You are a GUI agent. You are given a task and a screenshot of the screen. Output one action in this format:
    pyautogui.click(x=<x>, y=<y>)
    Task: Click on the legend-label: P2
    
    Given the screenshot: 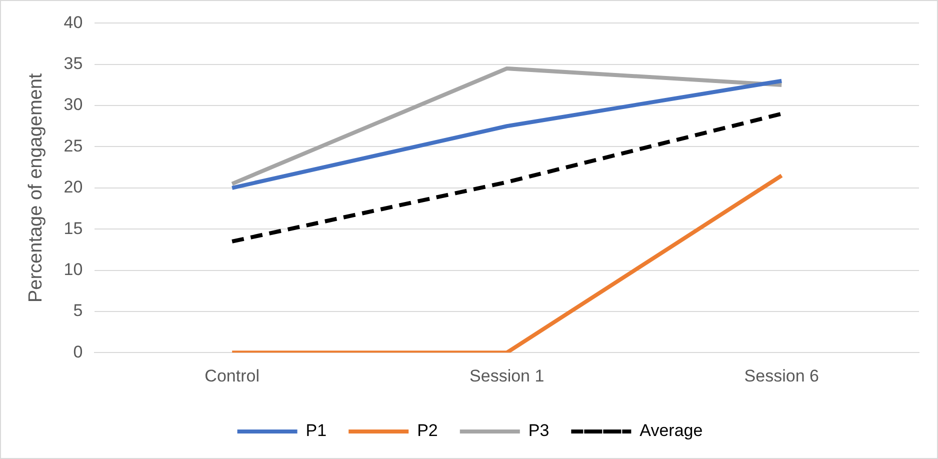 What is the action you would take?
    pyautogui.click(x=427, y=430)
    